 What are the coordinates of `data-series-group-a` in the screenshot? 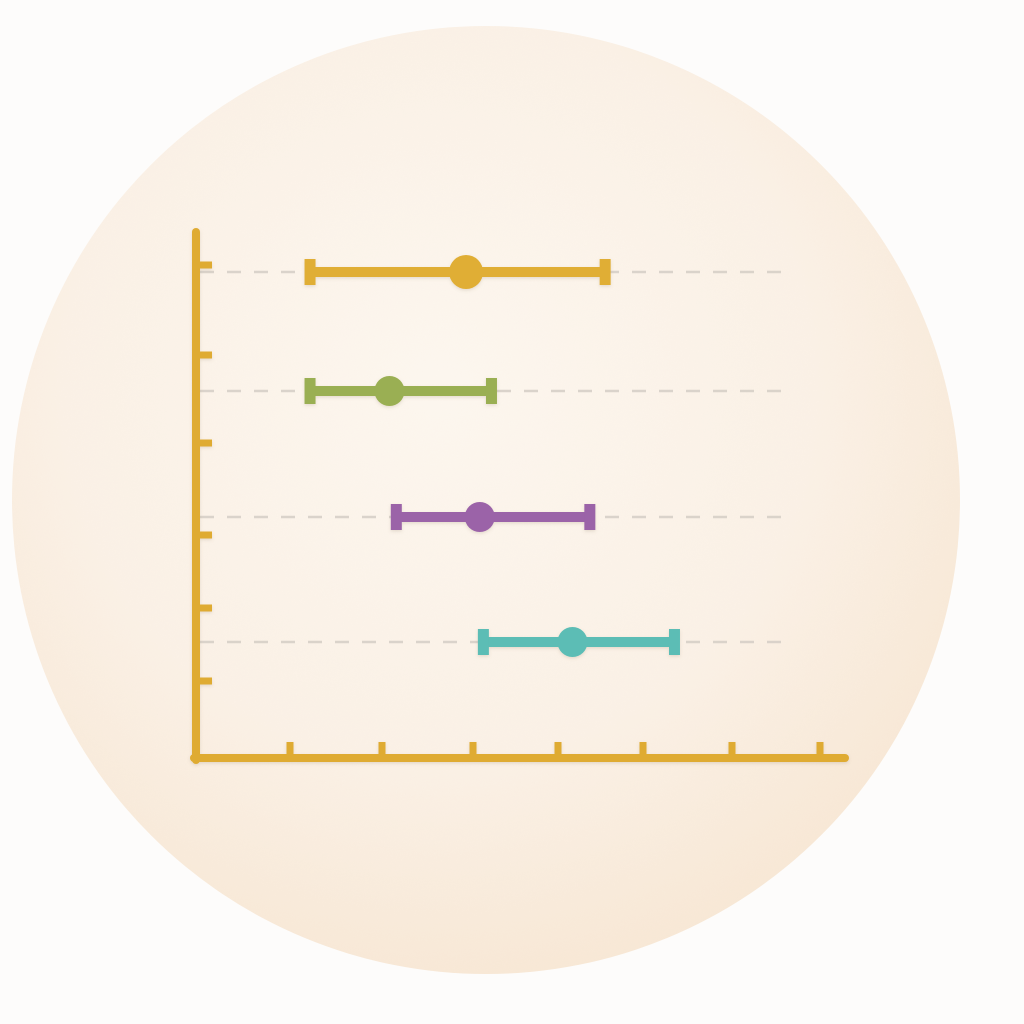 It's located at (457, 272).